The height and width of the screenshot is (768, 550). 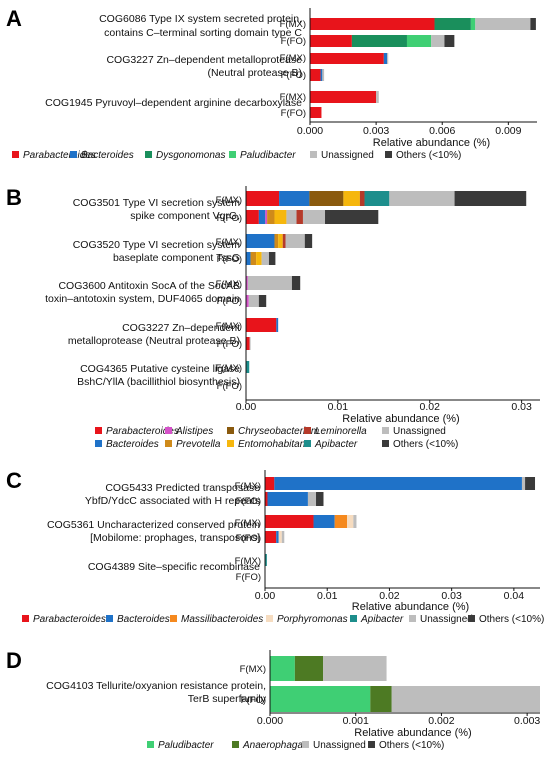 What do you see at coordinates (158, 382) in the screenshot?
I see `cog-label: BshC/YllA (bacillithiol biosynthesis)` at bounding box center [158, 382].